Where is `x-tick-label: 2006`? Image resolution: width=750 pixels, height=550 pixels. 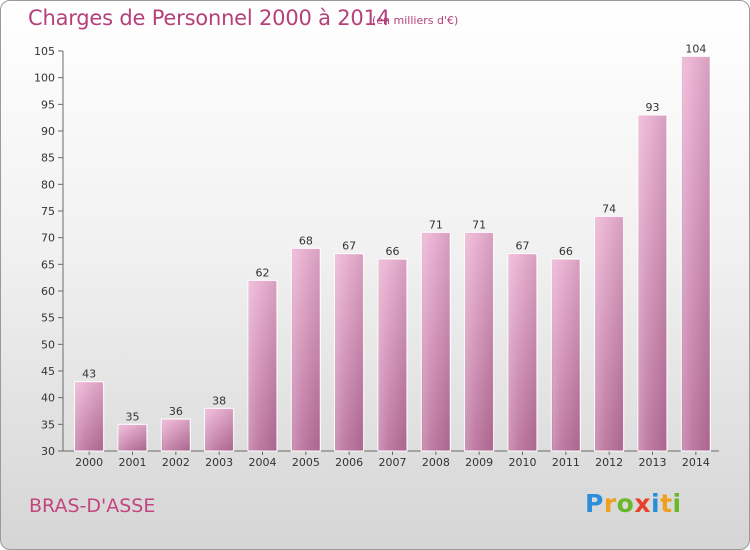 x-tick-label: 2006 is located at coordinates (349, 462).